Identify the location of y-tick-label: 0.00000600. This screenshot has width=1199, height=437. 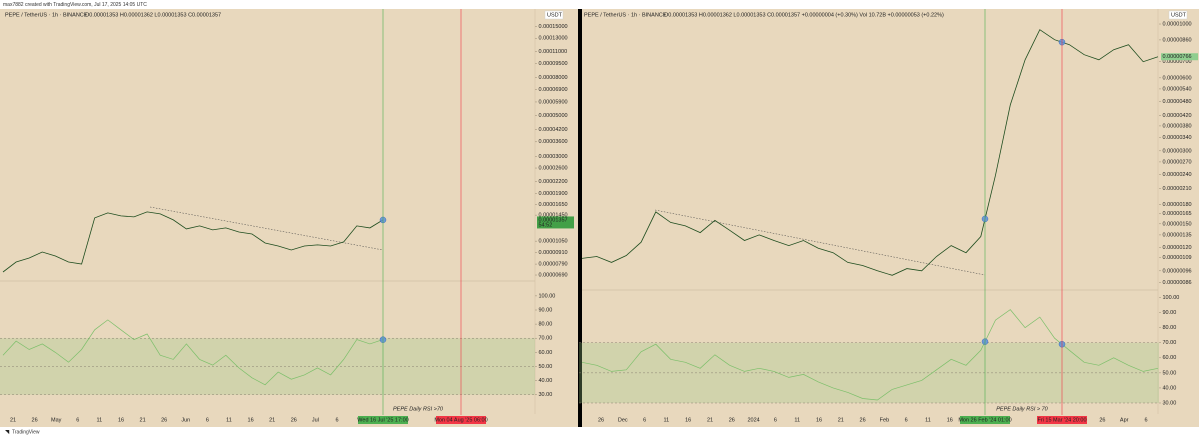
(1177, 78).